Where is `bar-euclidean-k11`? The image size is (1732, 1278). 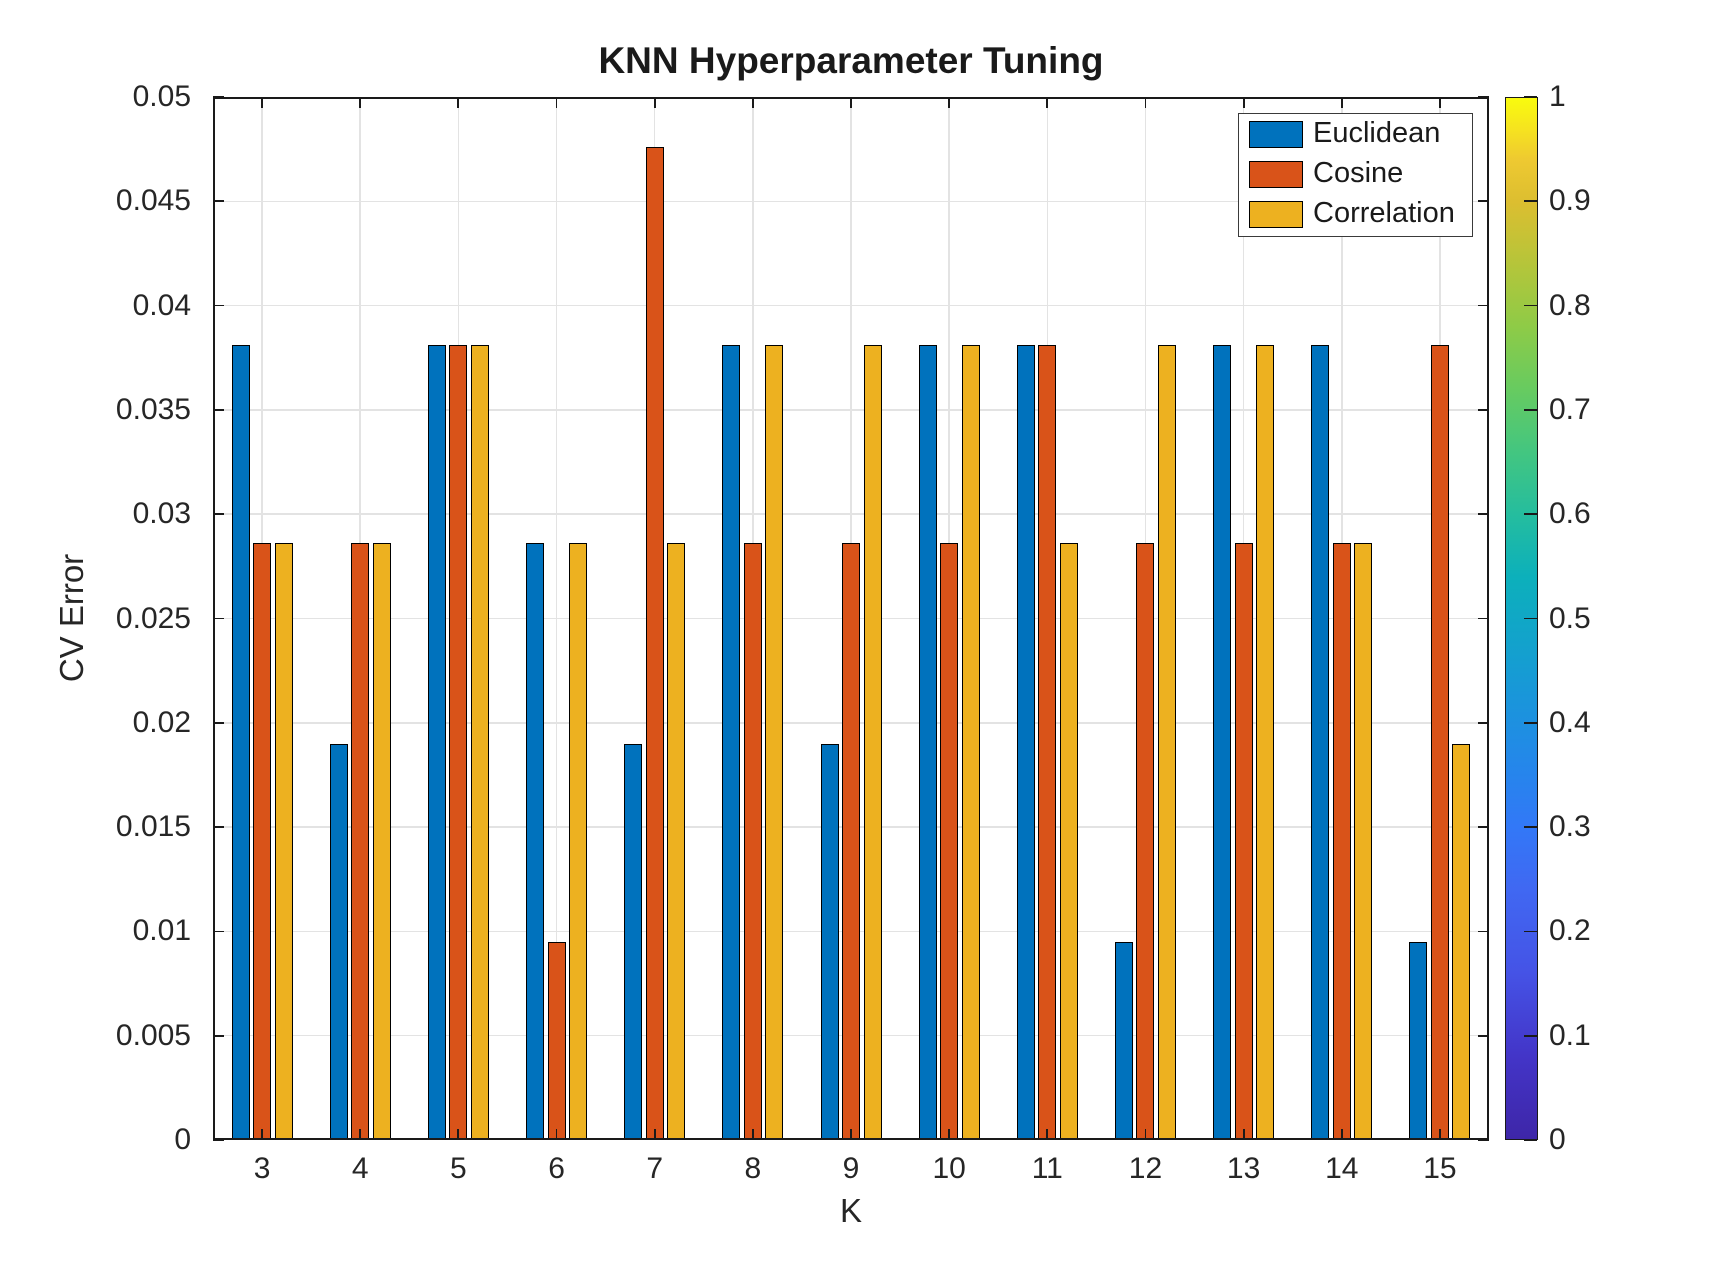 bar-euclidean-k11 is located at coordinates (1025, 742).